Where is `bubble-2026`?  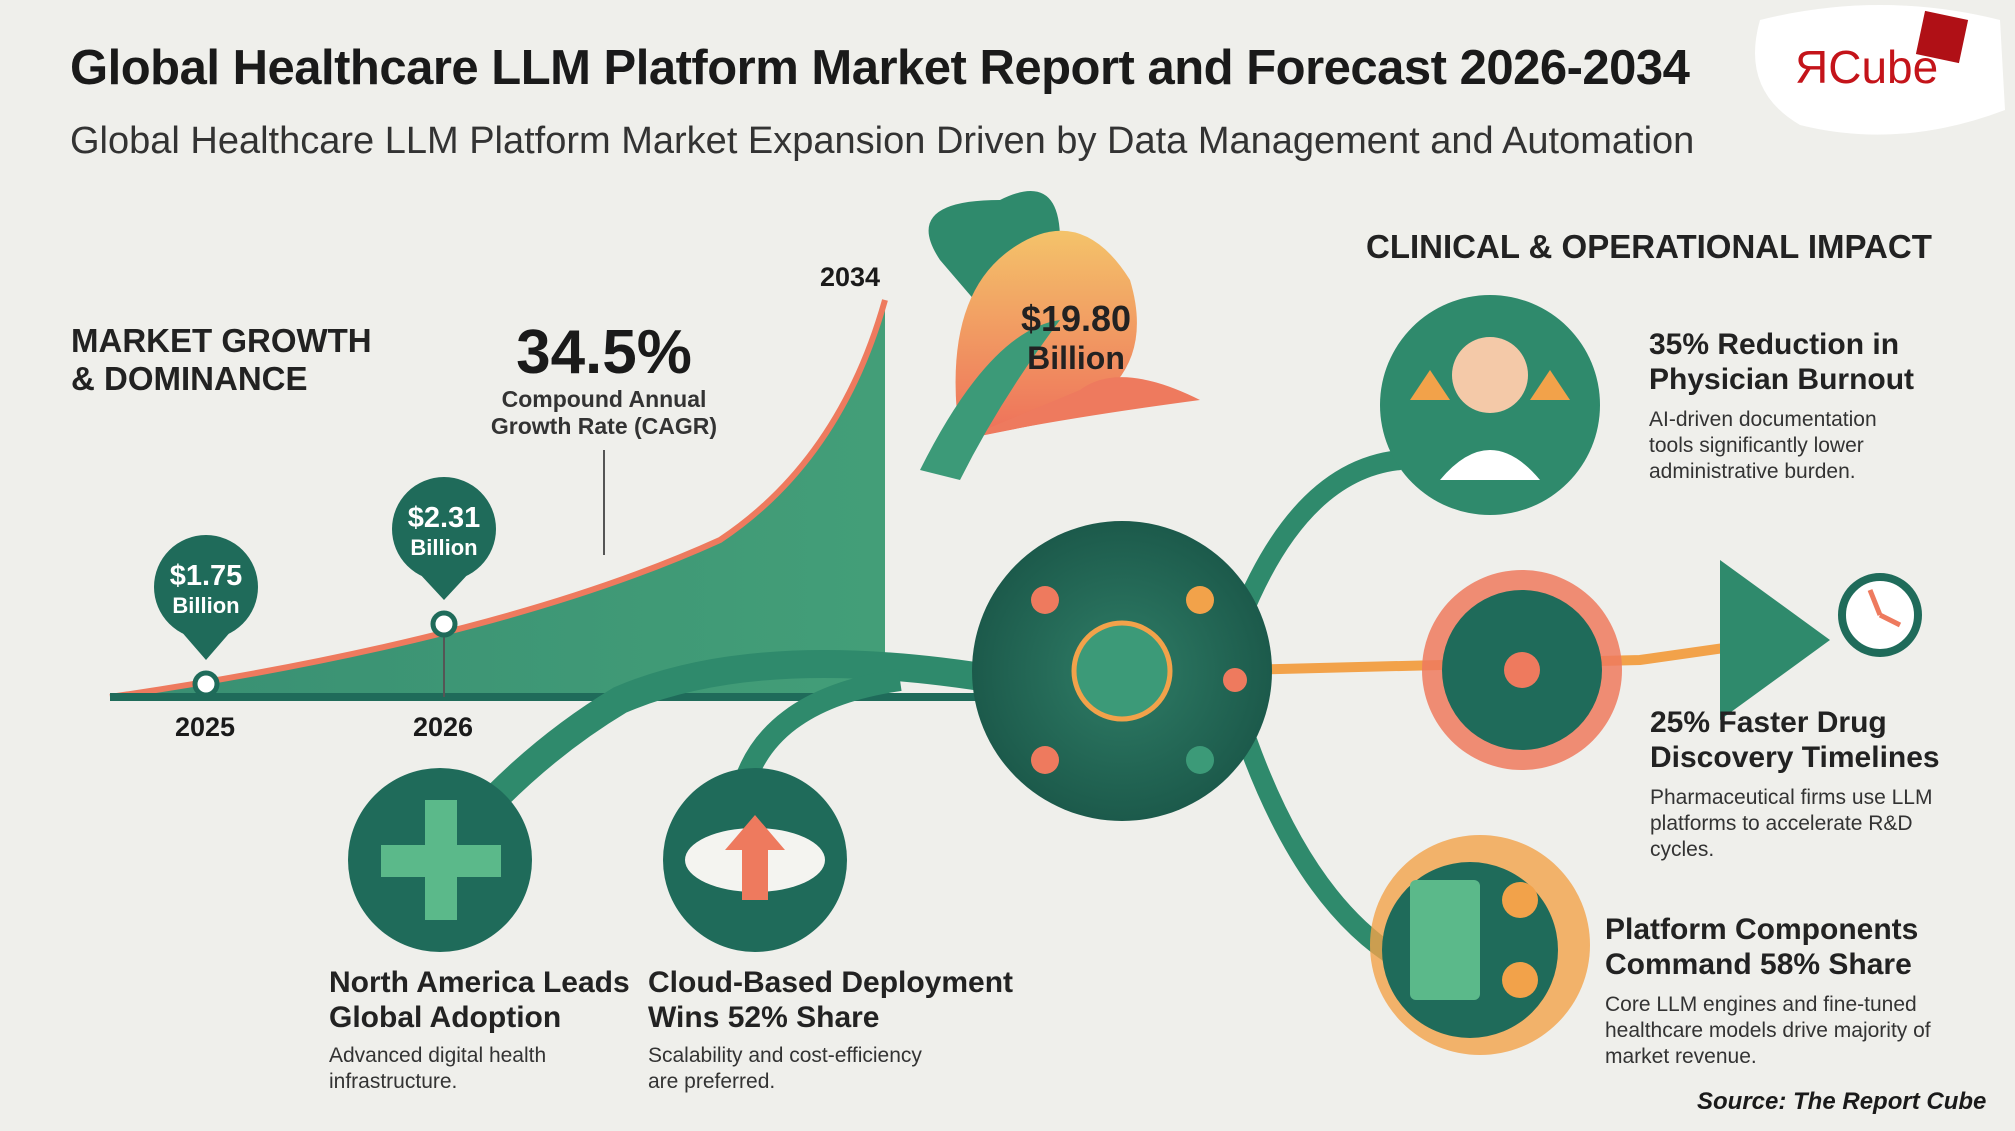
bubble-2026 is located at coordinates (444, 557).